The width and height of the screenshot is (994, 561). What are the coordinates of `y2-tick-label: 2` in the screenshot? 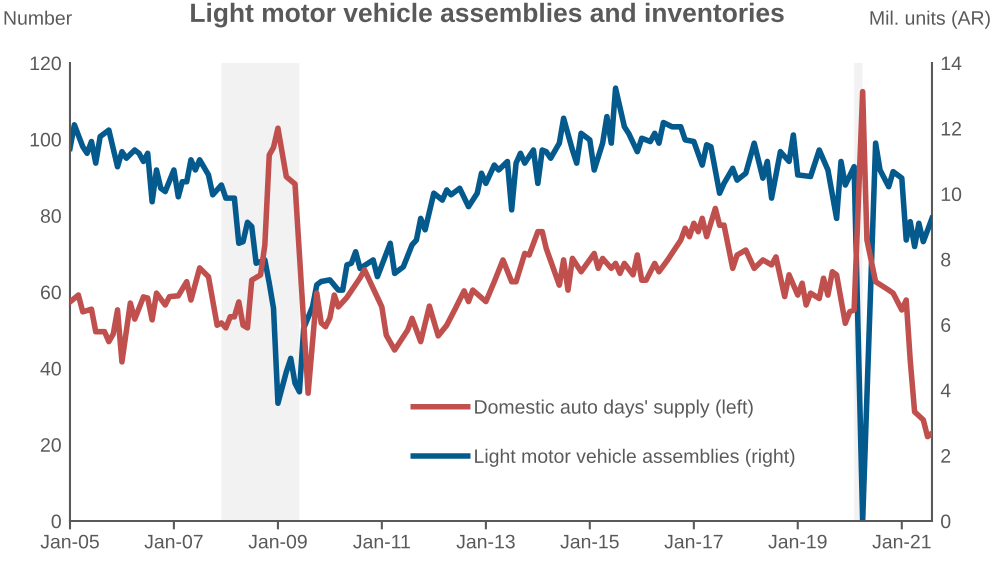 It's located at (945, 456).